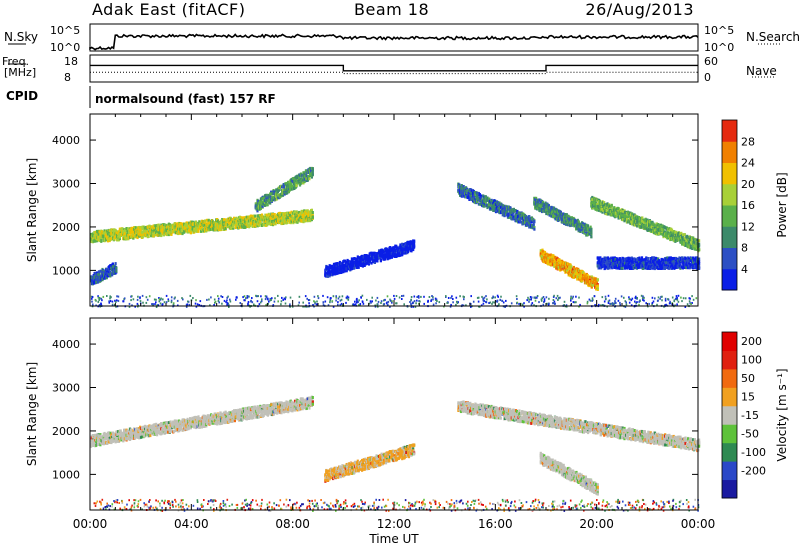  Describe the element at coordinates (65, 47) in the screenshot. I see `noise-left-tick-low: 10^0` at that location.